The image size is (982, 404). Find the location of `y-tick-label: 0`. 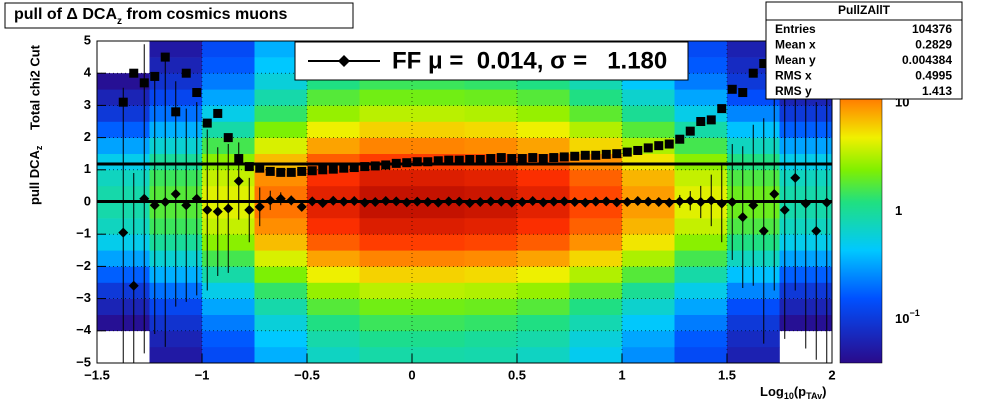

y-tick-label: 0 is located at coordinates (87, 200).